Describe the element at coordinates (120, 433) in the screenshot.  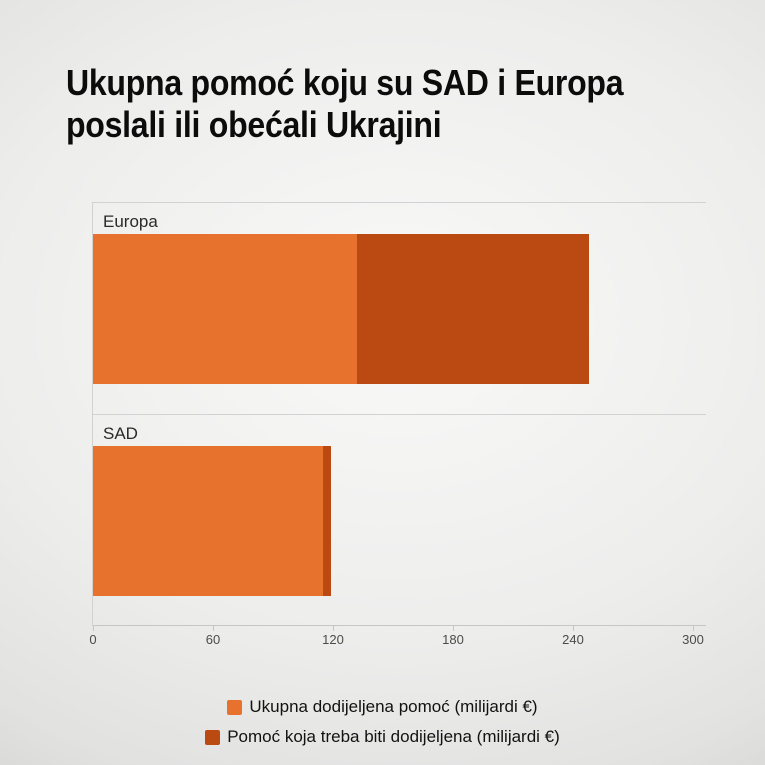
I see `category-label: SAD` at that location.